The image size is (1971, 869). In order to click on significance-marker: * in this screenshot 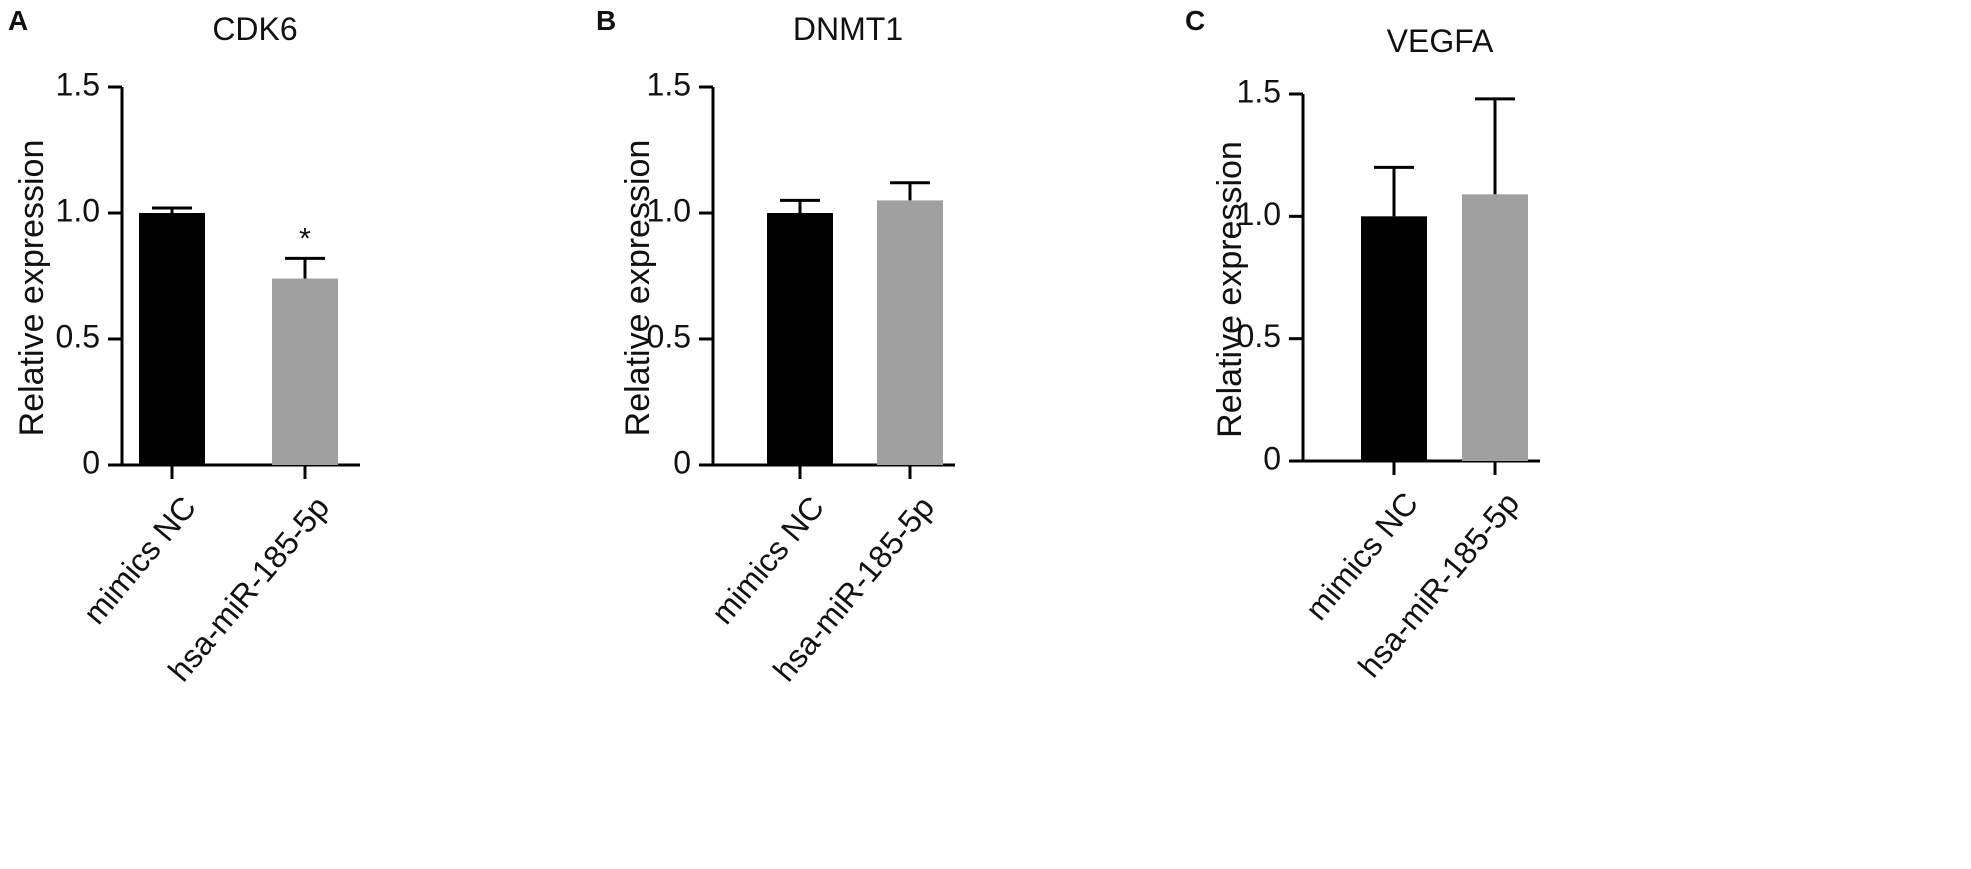, I will do `click(305, 238)`.